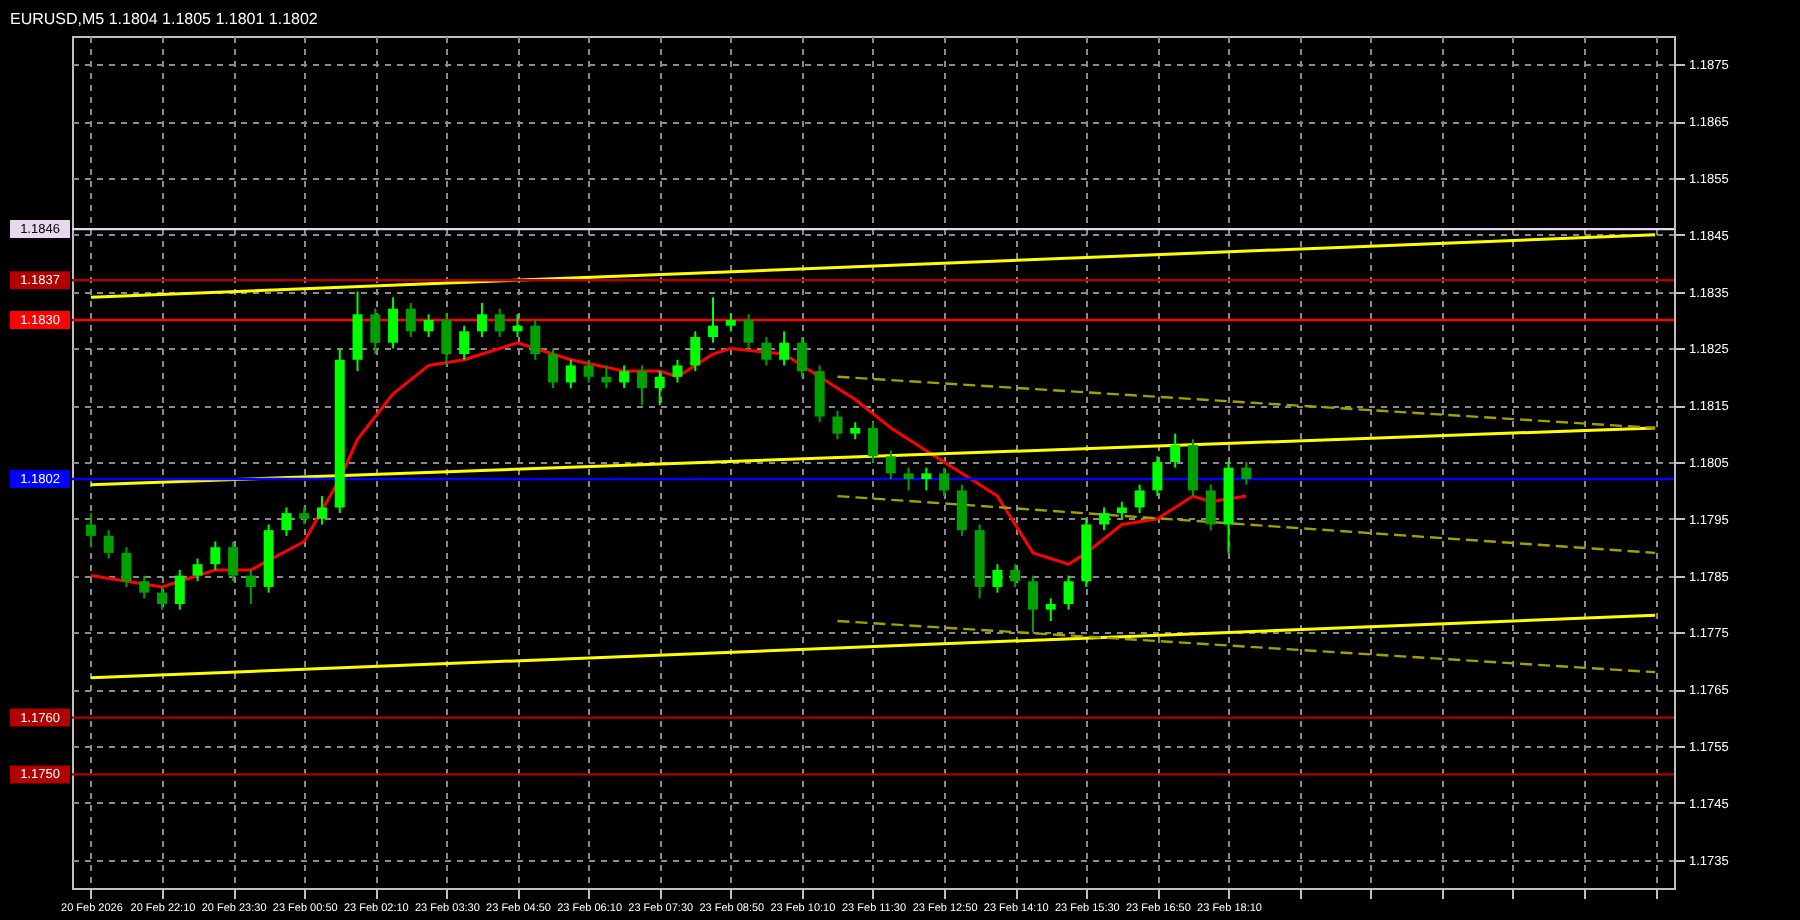  I want to click on chart-title: EURUSD,M5 1.1804 1.1805 1.1801 1.1802, so click(164, 19).